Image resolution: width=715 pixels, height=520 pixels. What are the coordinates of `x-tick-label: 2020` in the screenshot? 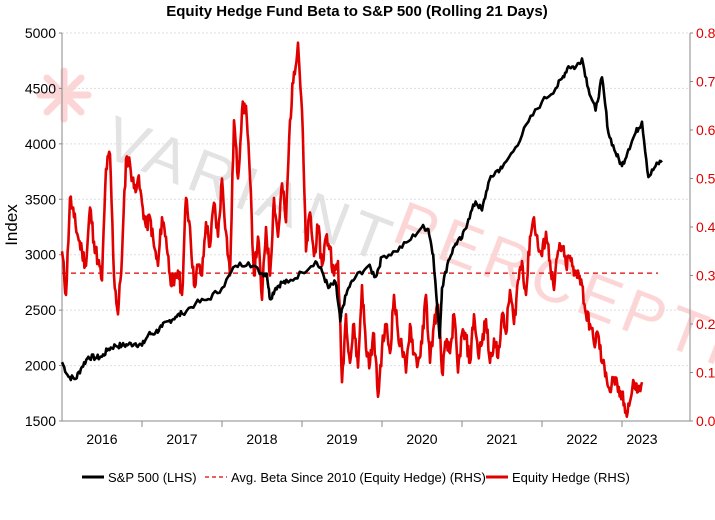 It's located at (421, 439).